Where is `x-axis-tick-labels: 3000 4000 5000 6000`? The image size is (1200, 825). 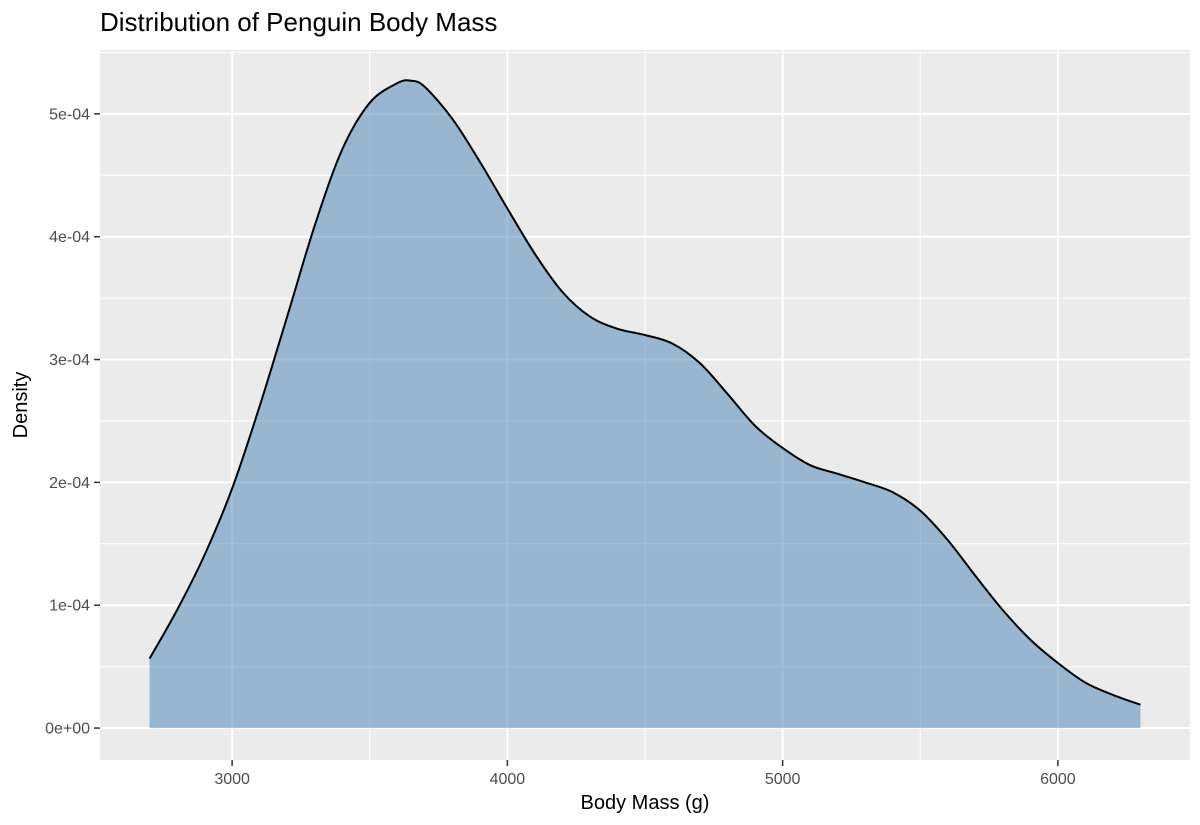 x-axis-tick-labels: 3000 4000 5000 6000 is located at coordinates (644, 779).